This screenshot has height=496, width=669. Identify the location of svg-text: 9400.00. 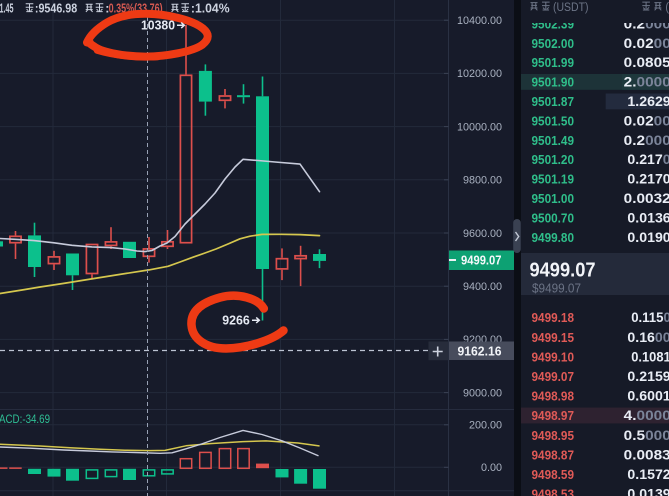
(482, 287).